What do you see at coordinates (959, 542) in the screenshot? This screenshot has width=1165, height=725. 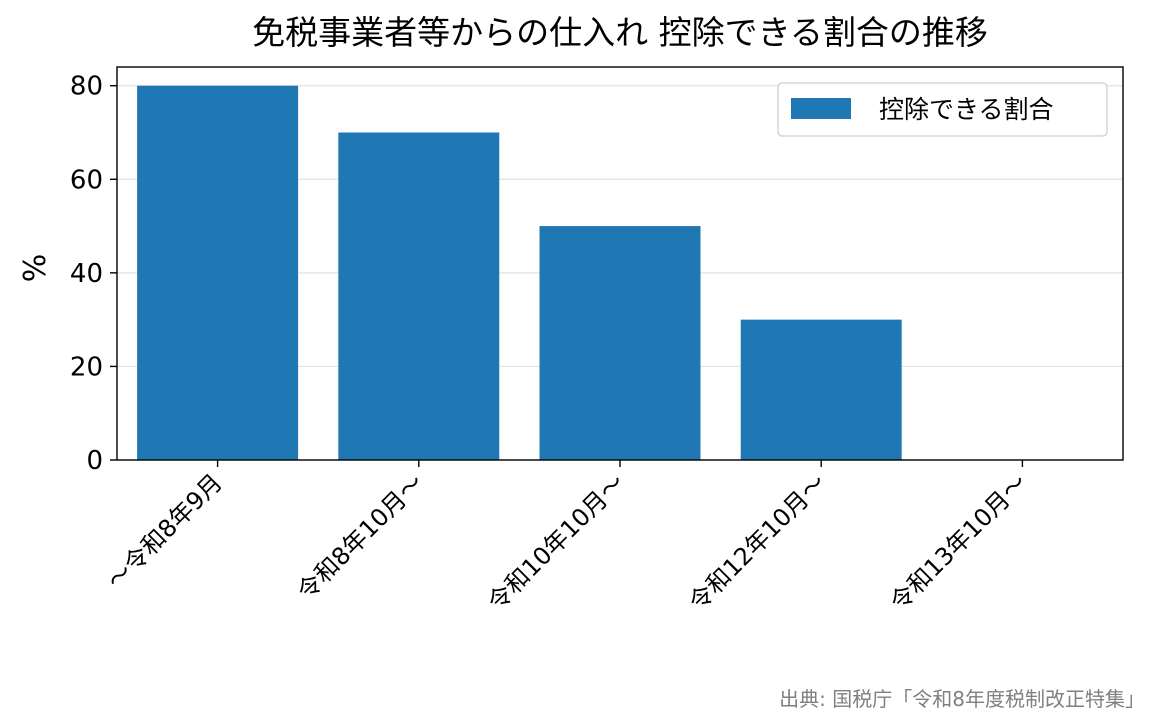 I see `x-tick-label: 令和13年10月〜` at bounding box center [959, 542].